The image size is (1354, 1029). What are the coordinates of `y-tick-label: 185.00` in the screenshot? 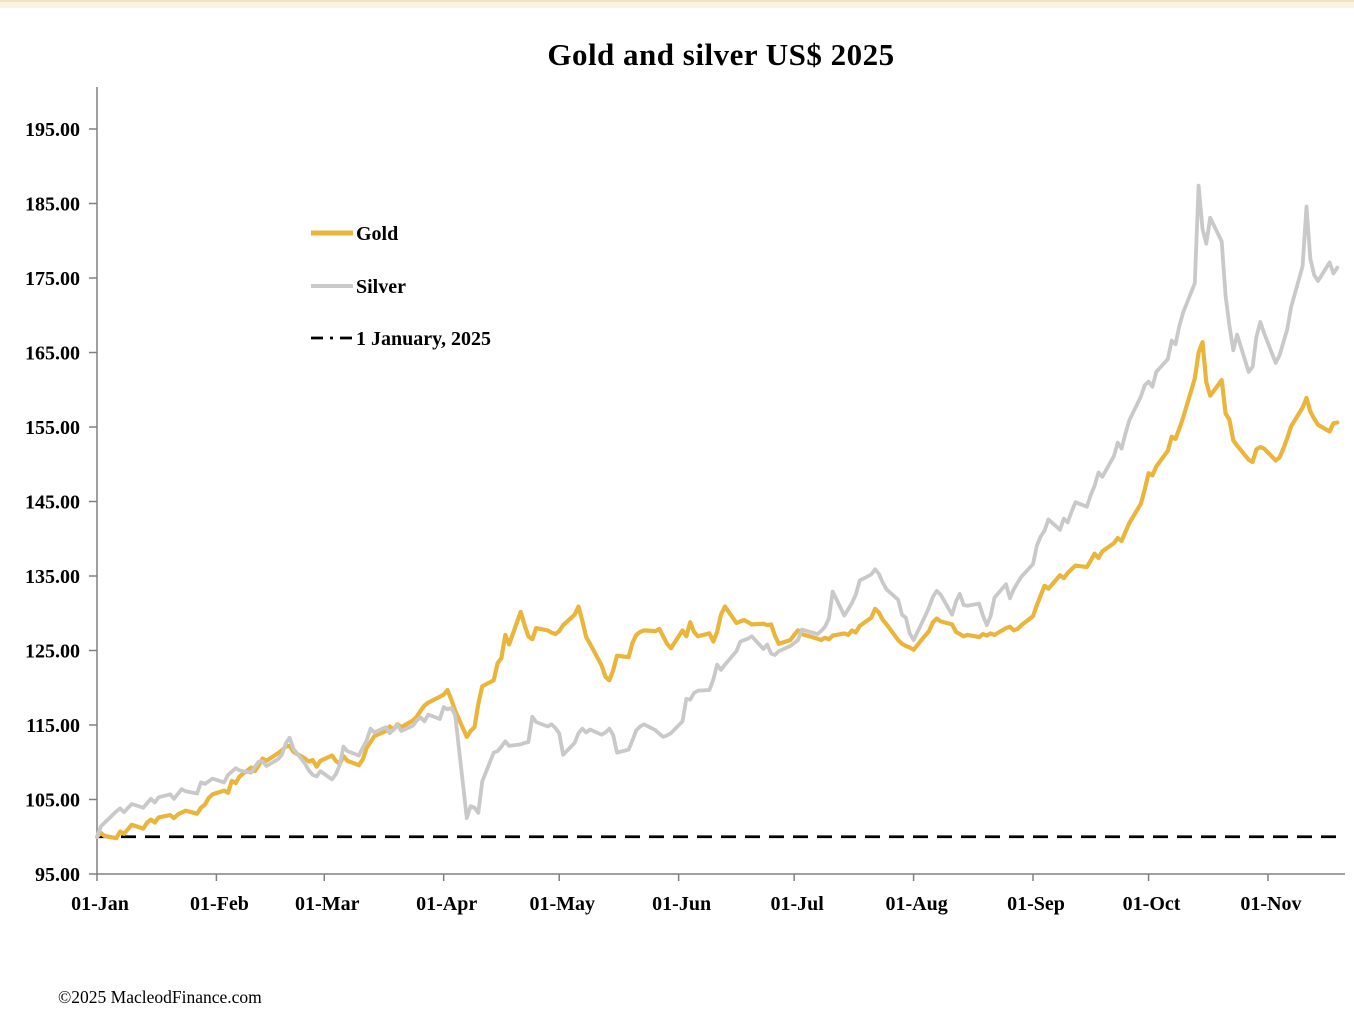 It's located at (52, 205).